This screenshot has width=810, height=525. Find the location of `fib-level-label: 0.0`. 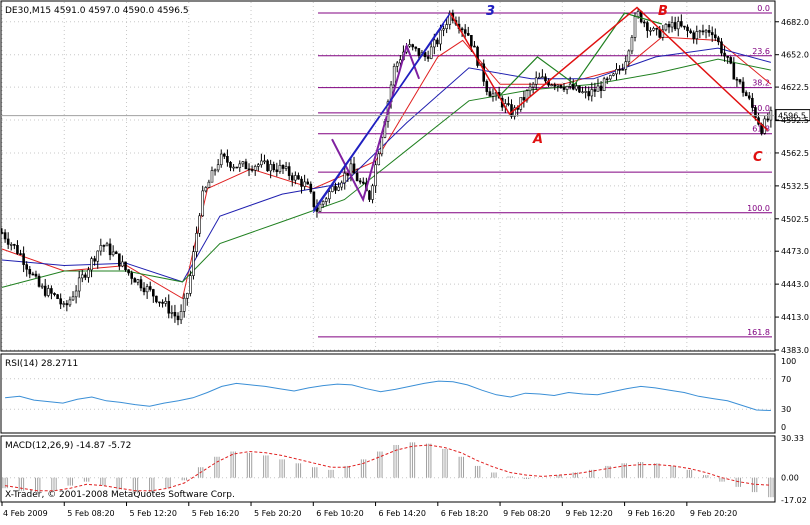

fib-level-label: 0.0 is located at coordinates (763, 8).